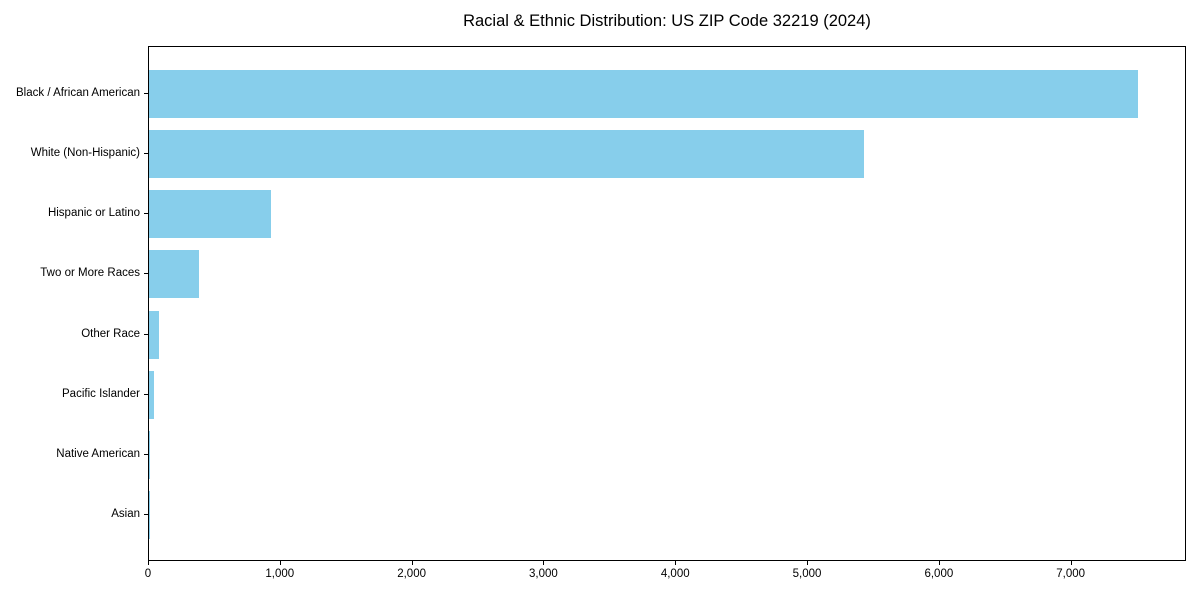 The height and width of the screenshot is (600, 1200). Describe the element at coordinates (78, 93) in the screenshot. I see `y-axis-label: Black / African American` at that location.